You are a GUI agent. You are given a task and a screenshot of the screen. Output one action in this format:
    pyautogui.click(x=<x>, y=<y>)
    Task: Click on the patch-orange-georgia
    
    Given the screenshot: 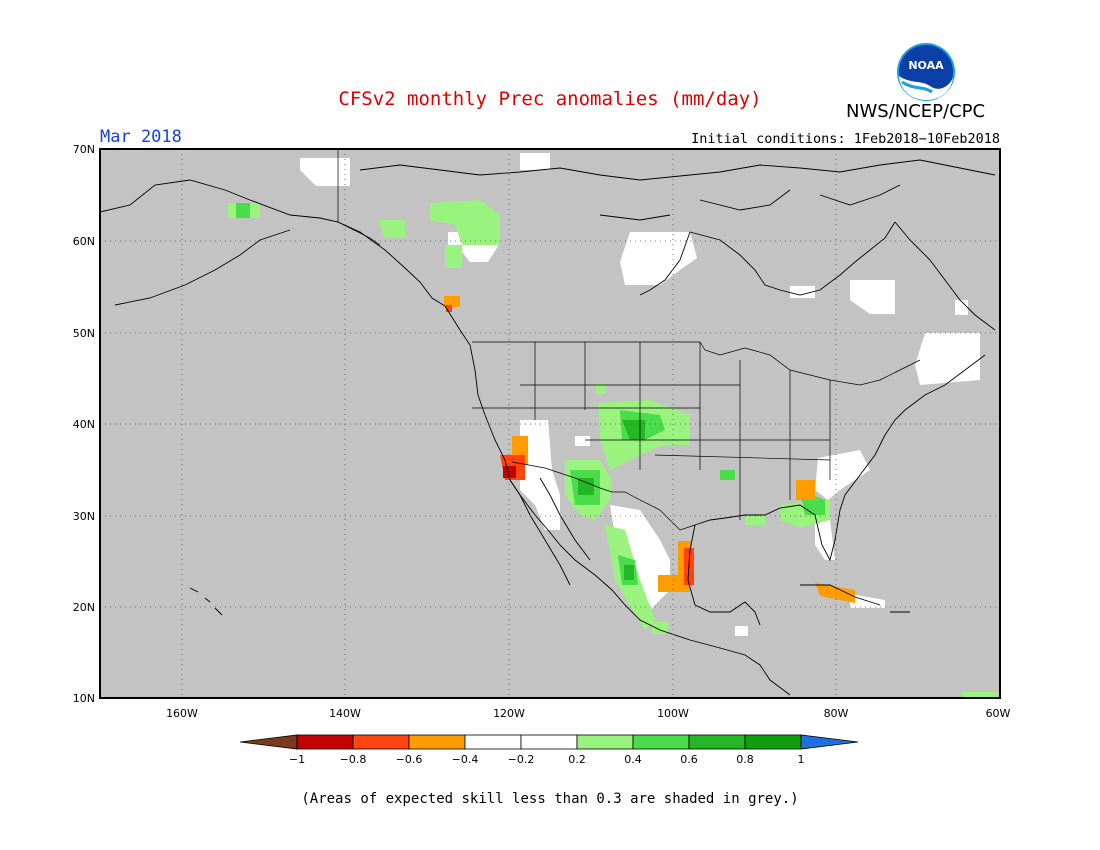 What is the action you would take?
    pyautogui.click(x=805, y=490)
    